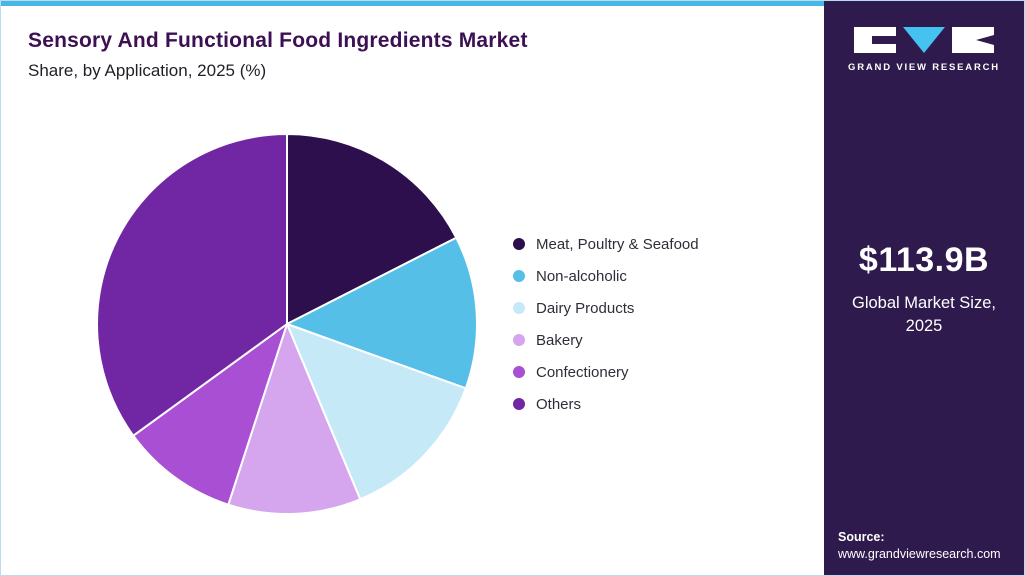 This screenshot has height=576, width=1025. I want to click on source-url: www.grandviewresearch.com, so click(919, 554).